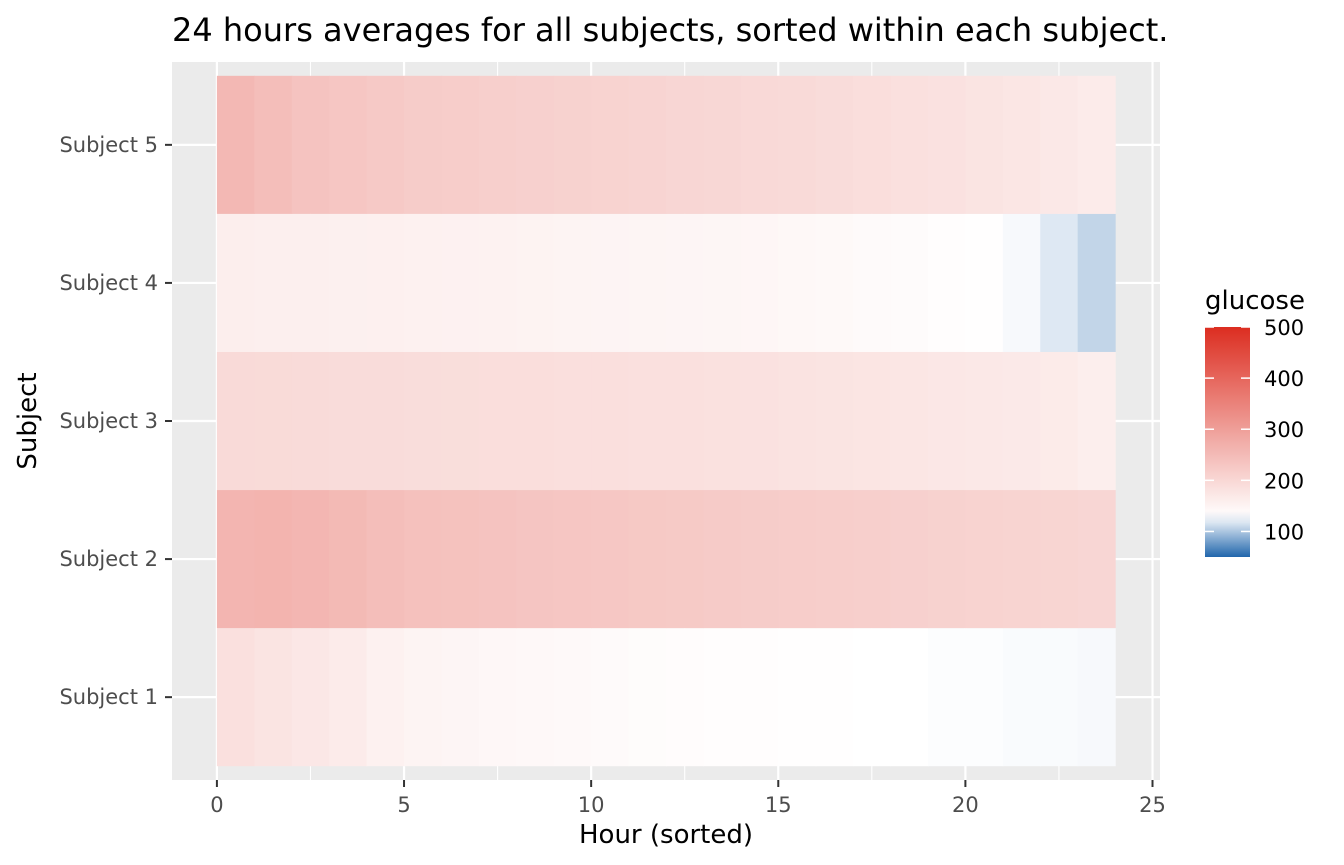  Describe the element at coordinates (778, 805) in the screenshot. I see `x-tick-label: 15` at that location.